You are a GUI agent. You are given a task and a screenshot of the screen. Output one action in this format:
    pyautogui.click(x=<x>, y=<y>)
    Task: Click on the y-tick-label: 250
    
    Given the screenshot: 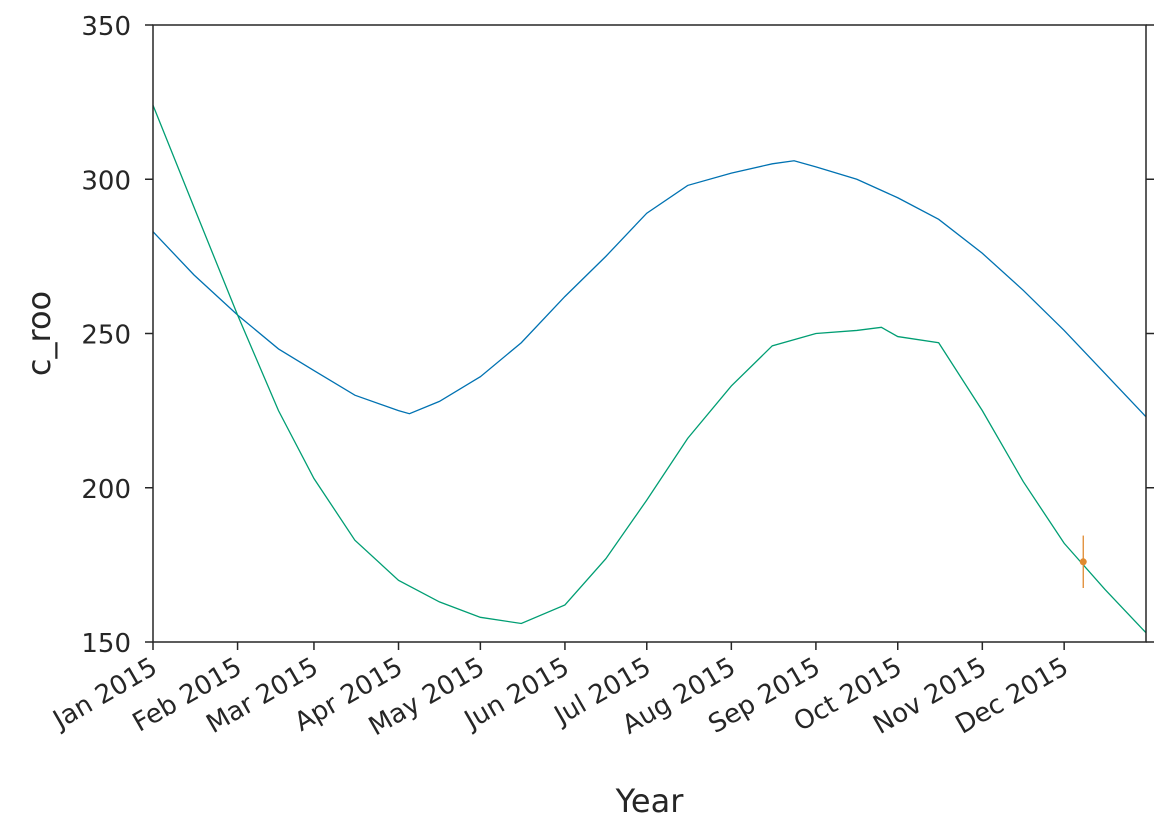 What is the action you would take?
    pyautogui.click(x=106, y=336)
    